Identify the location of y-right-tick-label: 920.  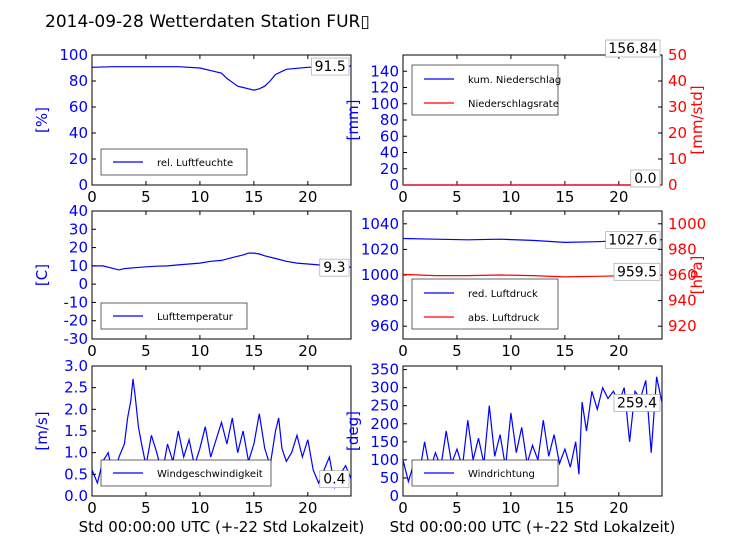
(682, 326).